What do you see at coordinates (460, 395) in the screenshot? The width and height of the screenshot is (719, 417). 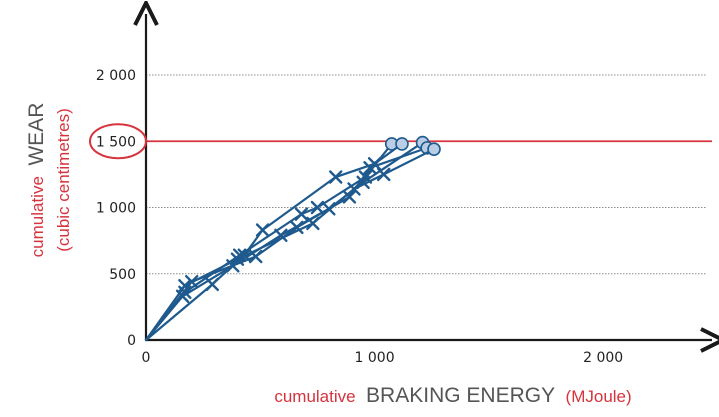 I see `x-label-main: BRAKING ENERGY` at bounding box center [460, 395].